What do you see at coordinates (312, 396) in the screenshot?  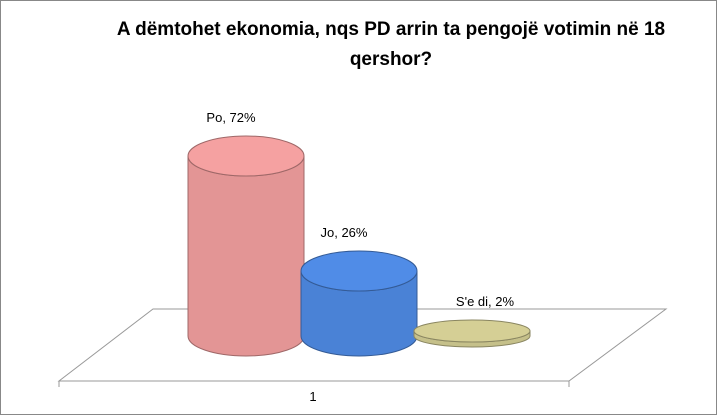 I see `x-tick-label: 1` at bounding box center [312, 396].